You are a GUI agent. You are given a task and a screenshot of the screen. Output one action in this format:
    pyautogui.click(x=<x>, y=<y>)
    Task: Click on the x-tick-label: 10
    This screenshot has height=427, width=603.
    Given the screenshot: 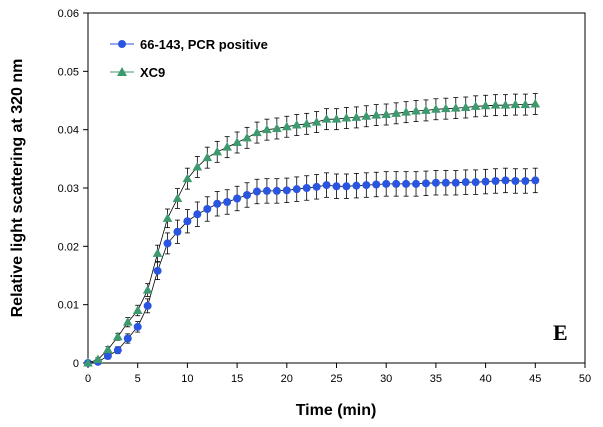 What is the action you would take?
    pyautogui.click(x=187, y=379)
    